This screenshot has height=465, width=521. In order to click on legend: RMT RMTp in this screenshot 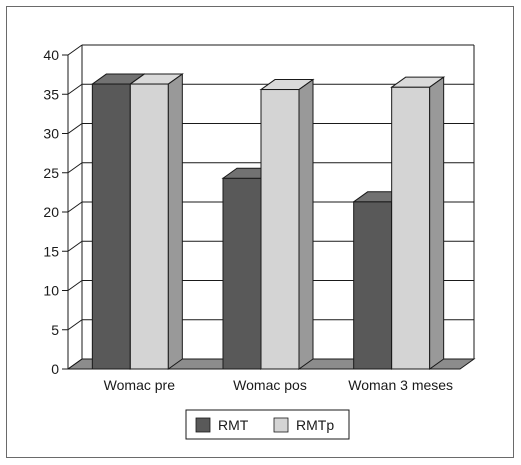, I will do `click(267, 424)`.